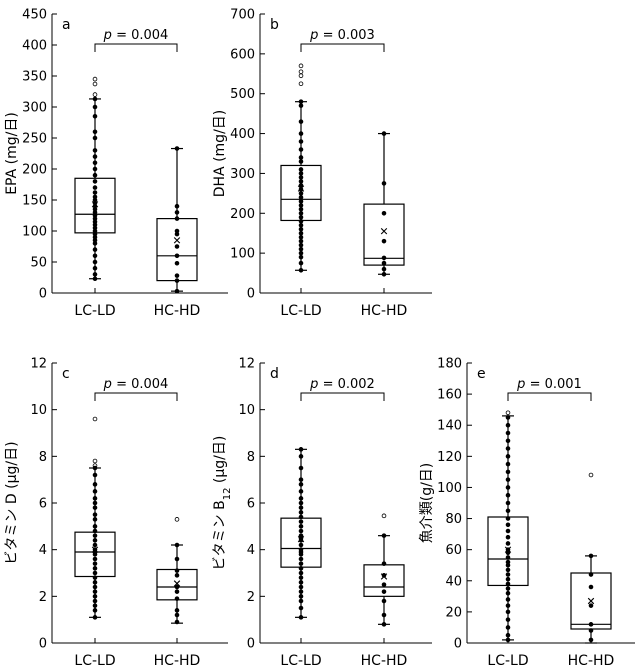 The height and width of the screenshot is (672, 640). What do you see at coordinates (136, 35) in the screenshot?
I see `p-value-label: p = 0.004` at bounding box center [136, 35].